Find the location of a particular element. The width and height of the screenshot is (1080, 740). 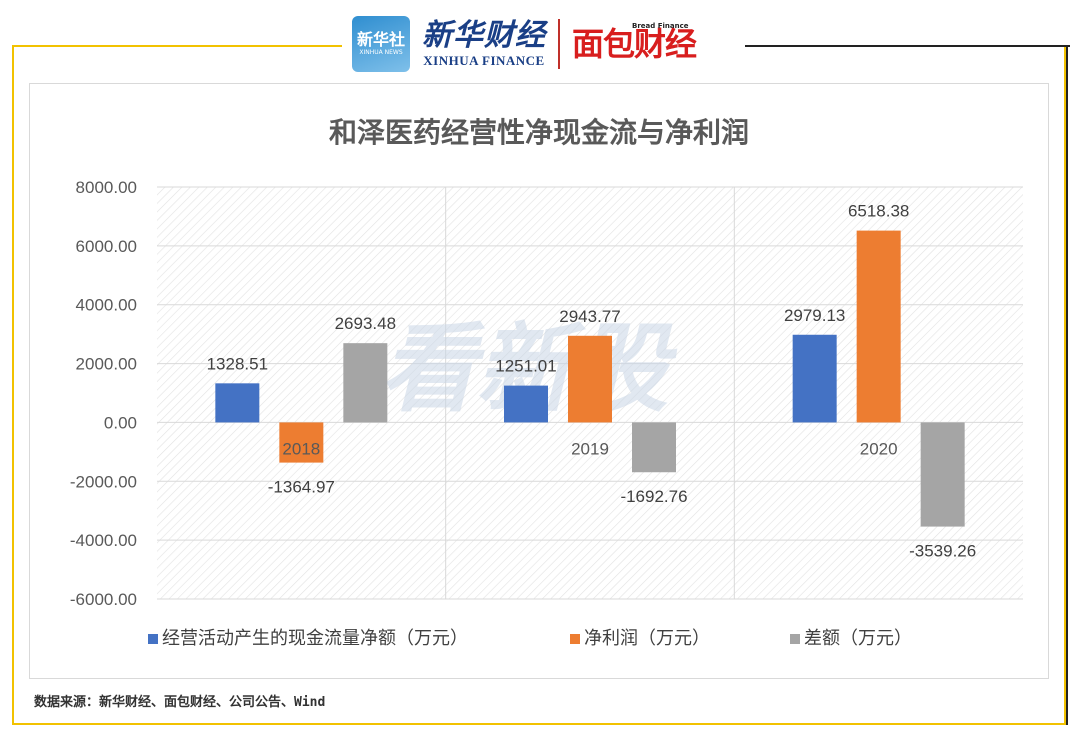

chart-title: 和泽医药经营性净现金流与净利润 is located at coordinates (539, 132).